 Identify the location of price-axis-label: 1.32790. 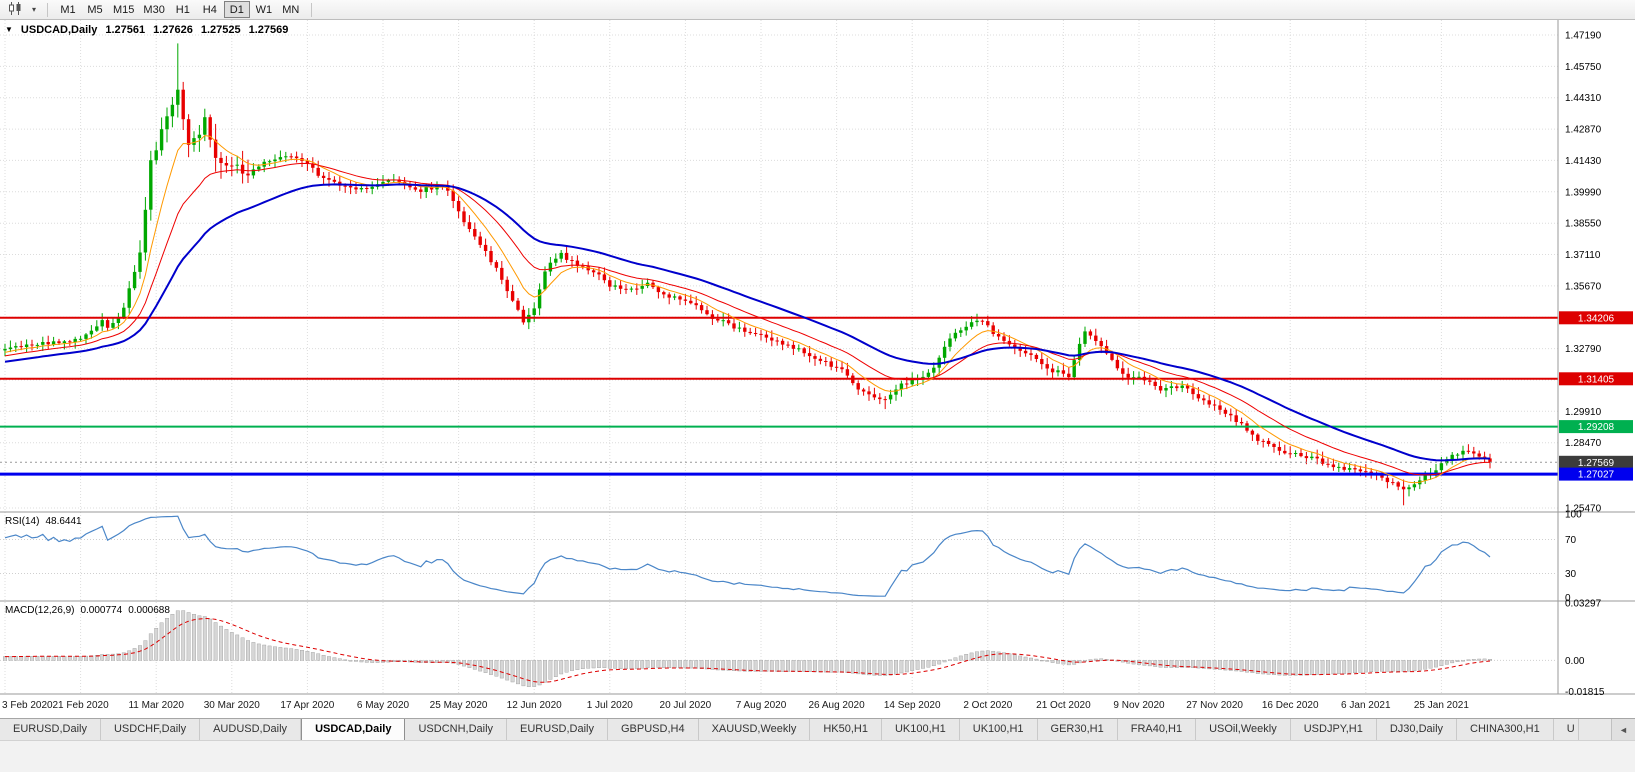
(1583, 349).